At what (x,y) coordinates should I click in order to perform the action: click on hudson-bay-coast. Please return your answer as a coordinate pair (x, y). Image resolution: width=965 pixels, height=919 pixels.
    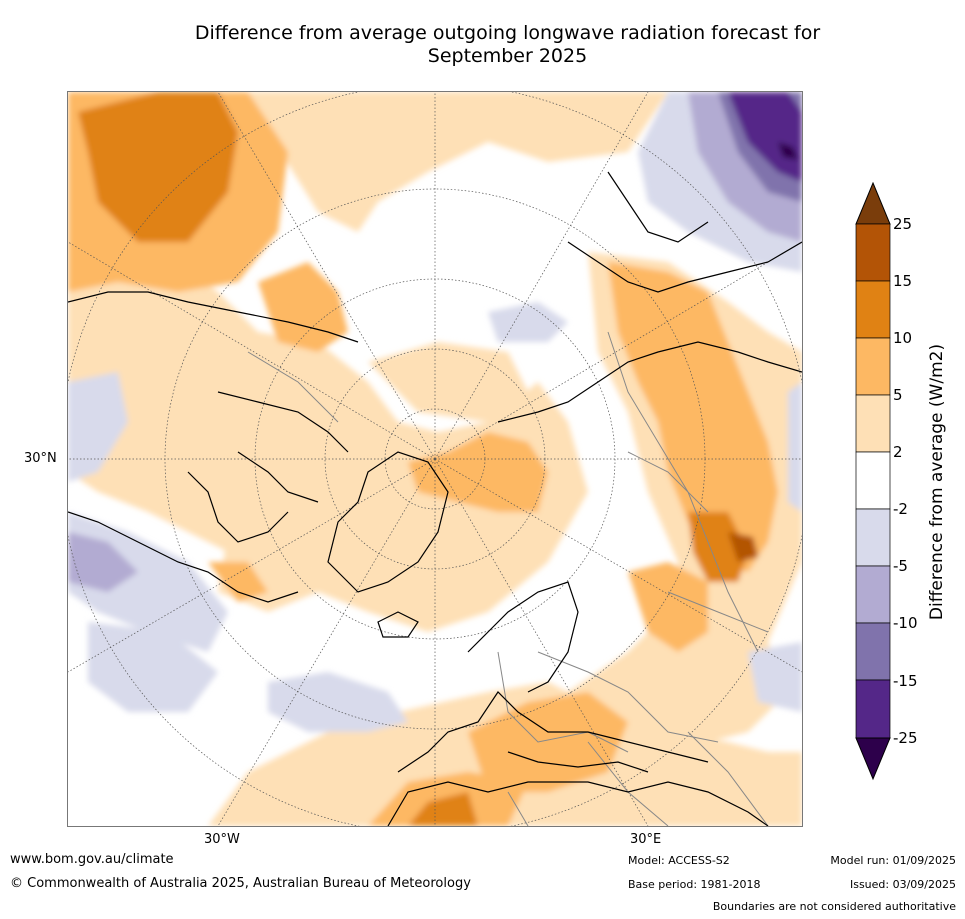
    Looking at the image, I should click on (238, 507).